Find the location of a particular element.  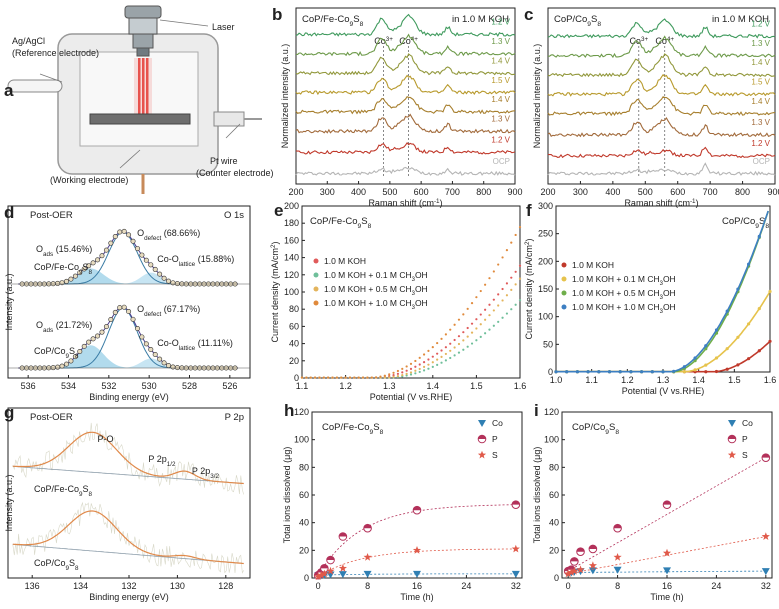

sample-label: CoP/Fe-Co9S8 is located at coordinates (63, 491).